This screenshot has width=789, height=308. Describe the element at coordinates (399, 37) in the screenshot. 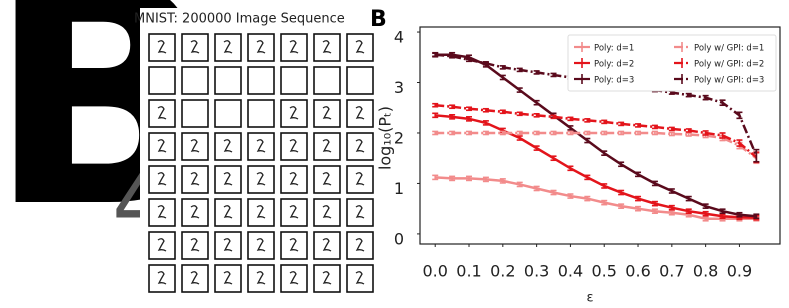

I see `y-tick-label: 4` at that location.